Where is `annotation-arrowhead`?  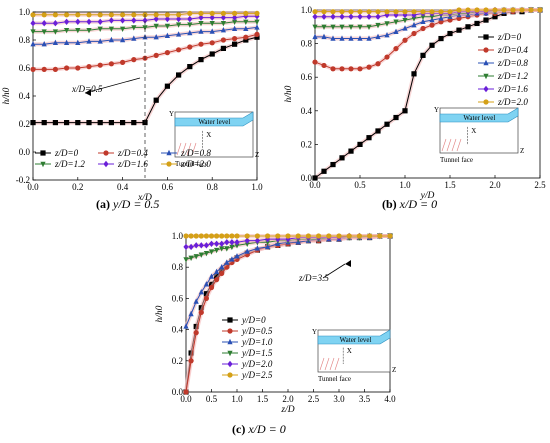 annotation-arrowhead is located at coordinates (88, 92).